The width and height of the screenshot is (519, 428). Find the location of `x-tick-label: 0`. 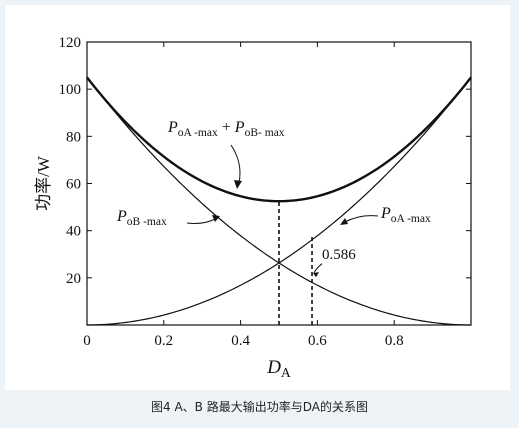

x-tick-label: 0 is located at coordinates (87, 341).